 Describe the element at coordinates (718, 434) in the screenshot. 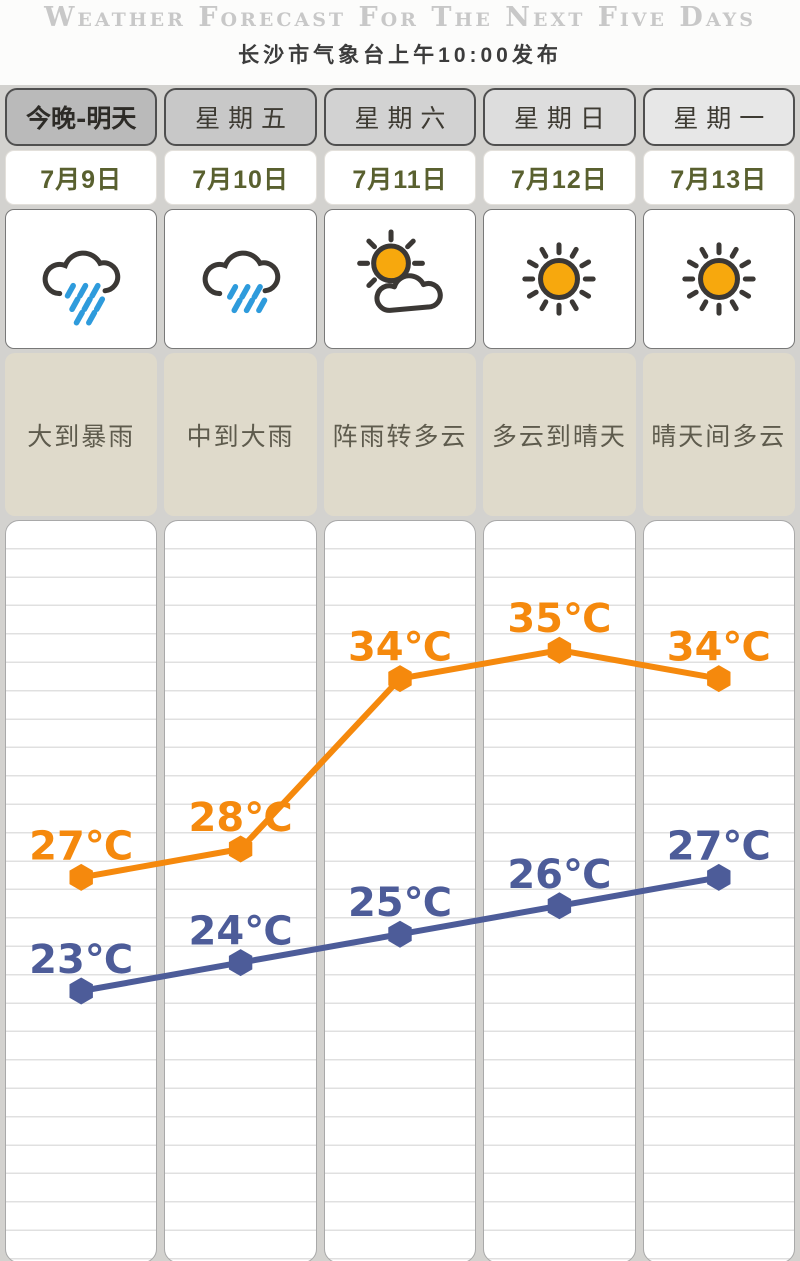

I see `condition-cell: 晴天间多云` at that location.